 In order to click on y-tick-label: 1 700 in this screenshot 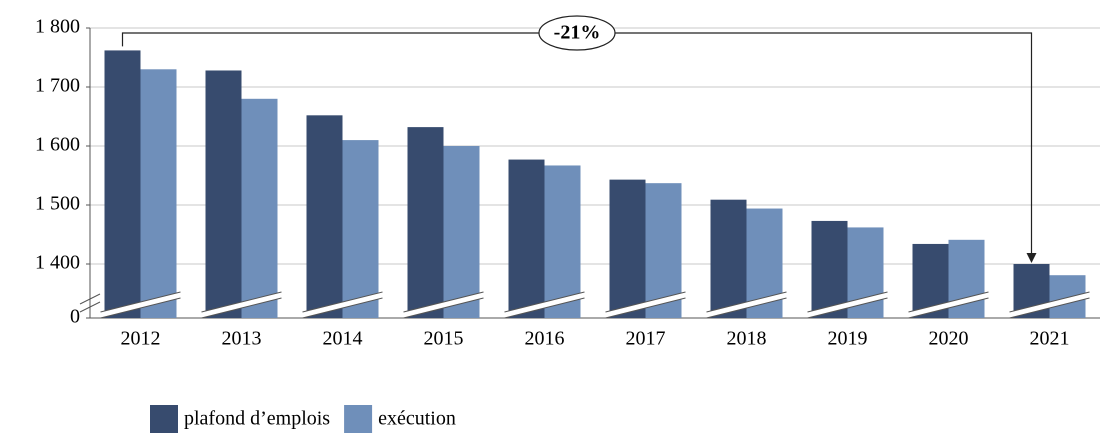, I will do `click(57, 86)`.